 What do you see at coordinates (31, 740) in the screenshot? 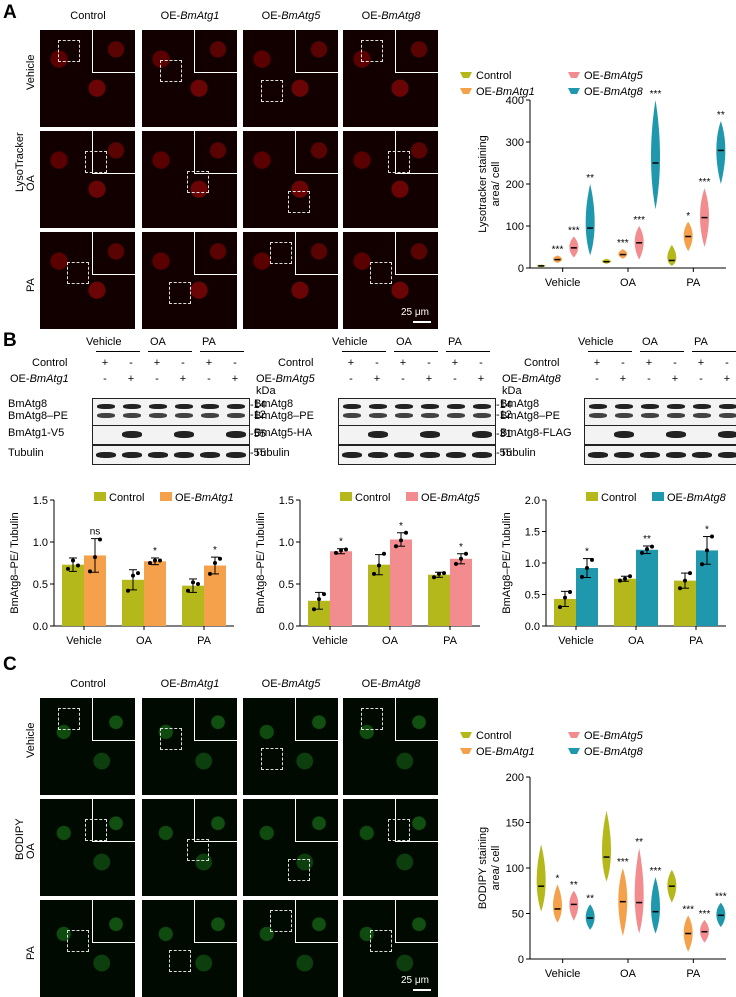
I see `row-label-vehicle: Vehicle` at bounding box center [31, 740].